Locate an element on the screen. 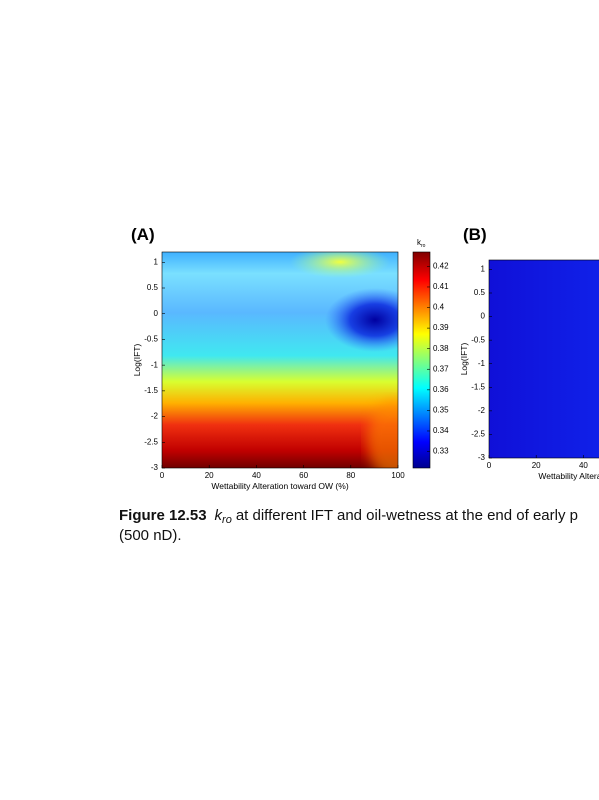 This screenshot has width=599, height=800. colorbar-tick-label: 0.35 is located at coordinates (441, 410).